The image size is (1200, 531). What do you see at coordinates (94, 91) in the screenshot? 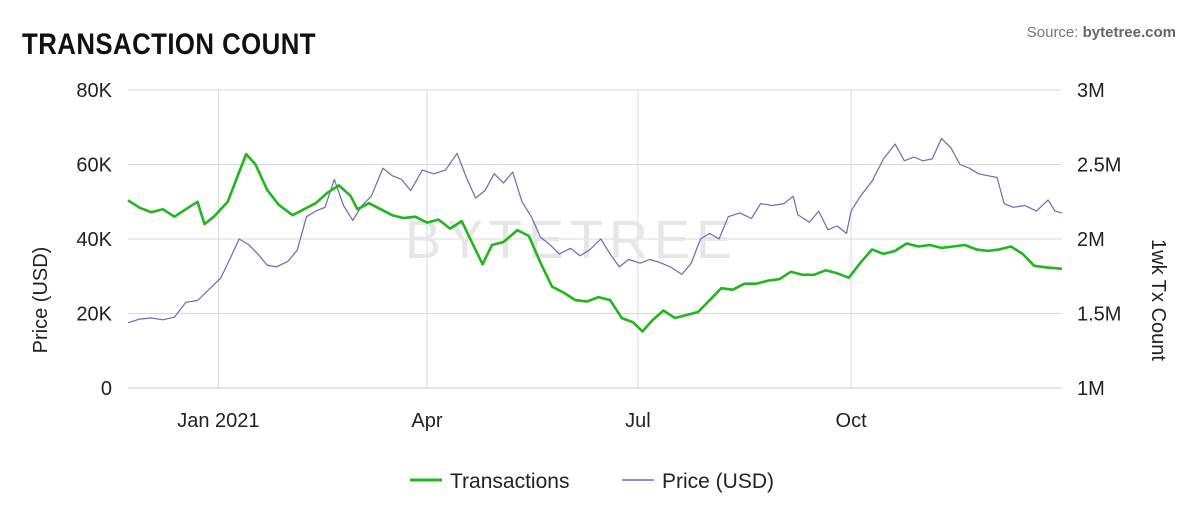
I see `y-left-tick-label: 80K` at bounding box center [94, 91].